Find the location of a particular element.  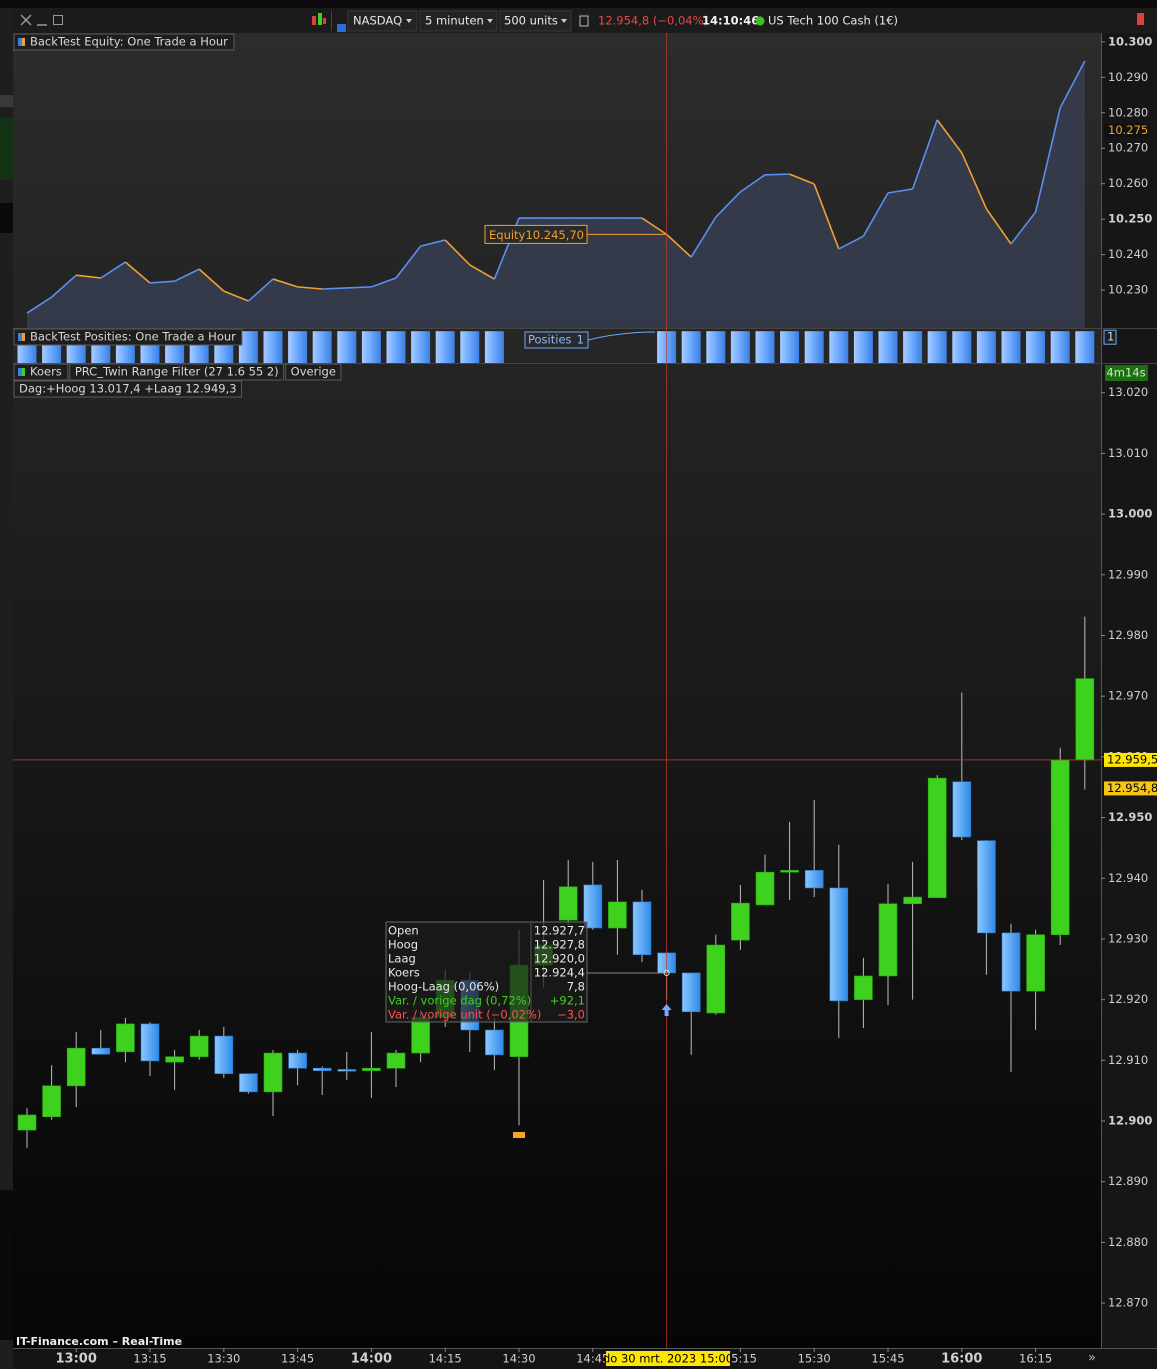

scroll-right: » is located at coordinates (1092, 1358).